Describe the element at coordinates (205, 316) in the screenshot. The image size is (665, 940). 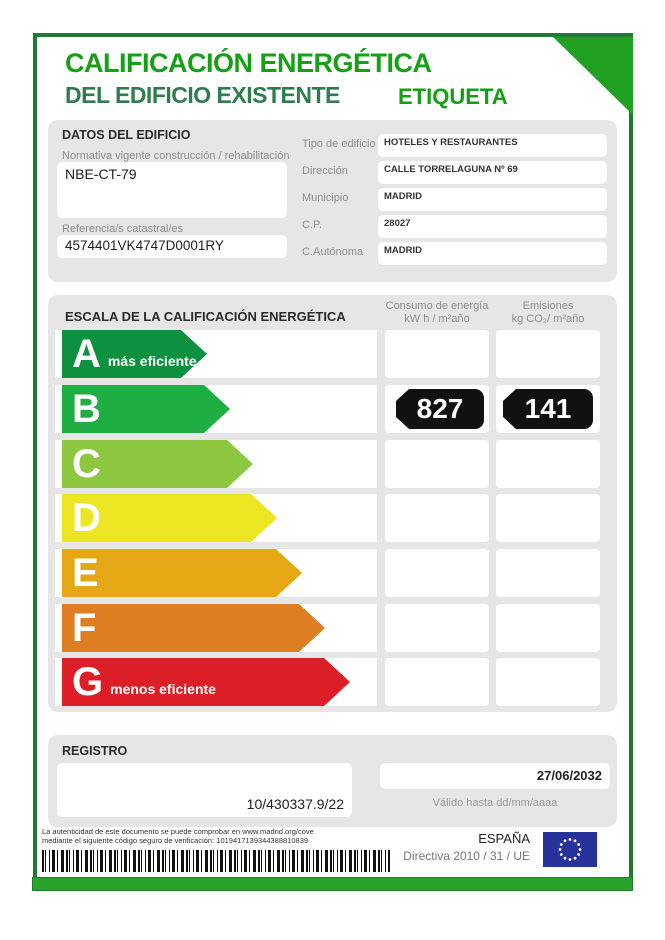
I see `scale-section-title: ESCALA DE LA CALIFICACIÓN ENERGÉTICA` at that location.